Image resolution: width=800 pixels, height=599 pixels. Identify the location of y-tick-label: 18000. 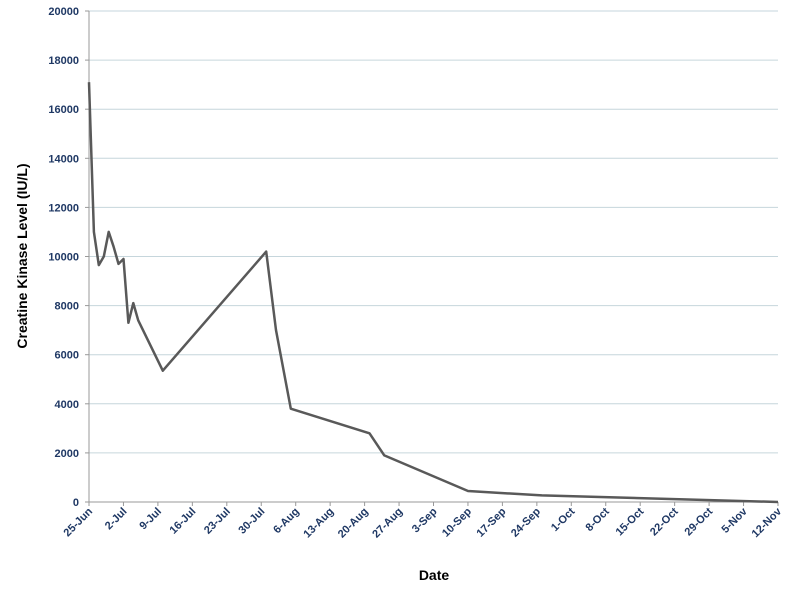
(63, 61).